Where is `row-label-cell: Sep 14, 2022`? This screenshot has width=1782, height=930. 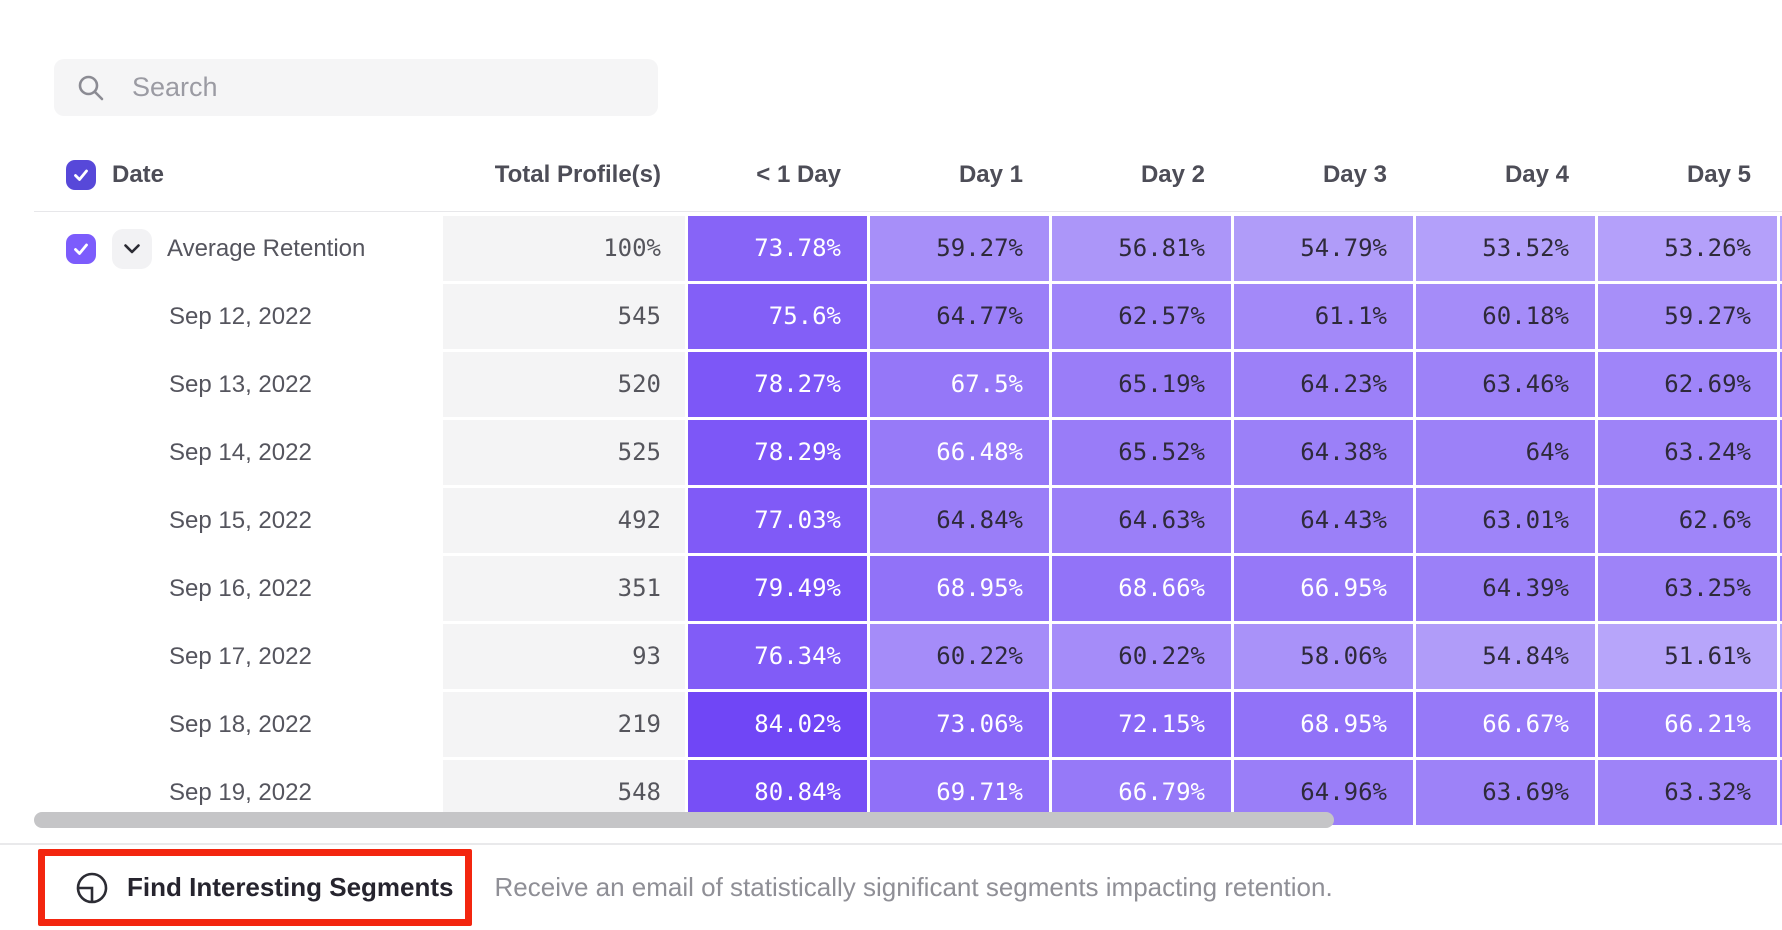
row-label-cell: Sep 14, 2022 is located at coordinates (221, 452).